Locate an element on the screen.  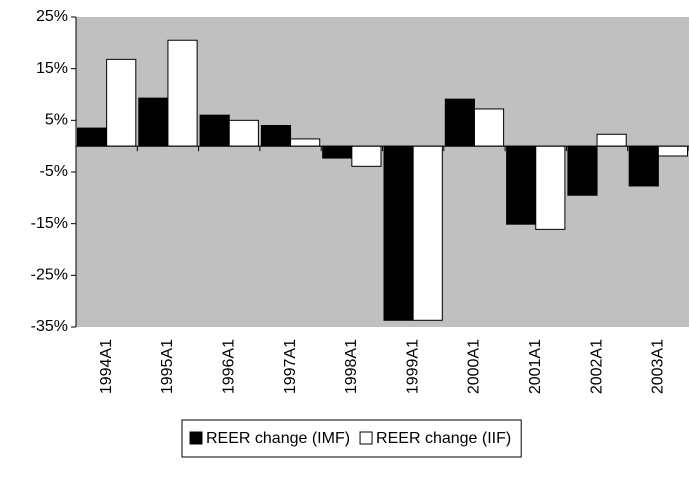
legend-label: REER change (IMF) is located at coordinates (278, 438).